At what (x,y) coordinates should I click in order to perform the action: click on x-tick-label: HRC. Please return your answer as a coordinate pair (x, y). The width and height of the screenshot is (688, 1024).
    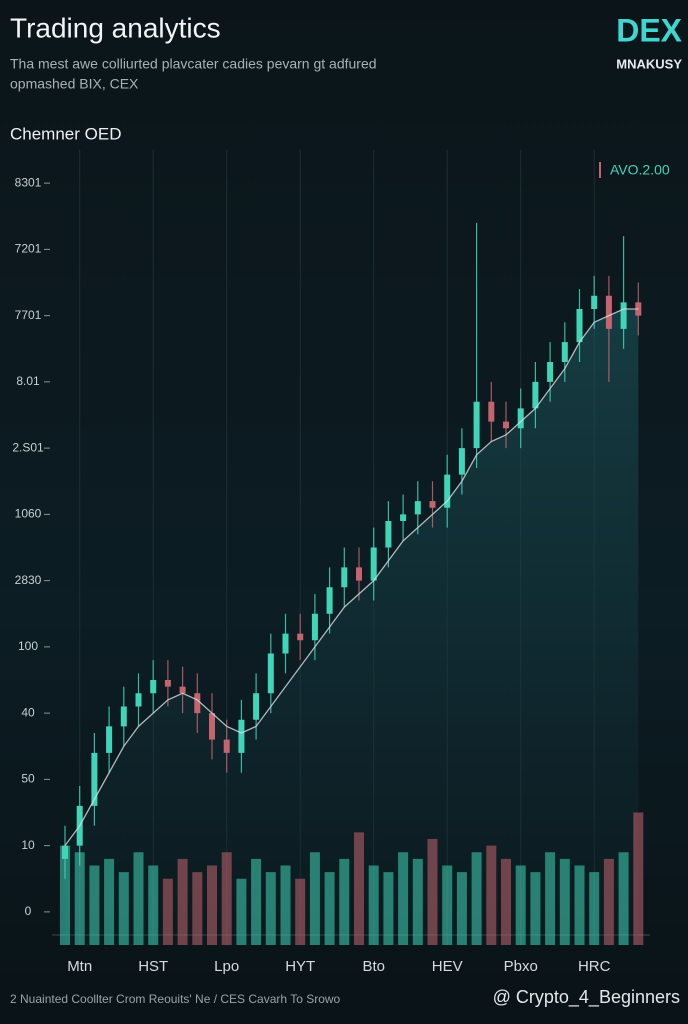
    Looking at the image, I should click on (594, 966).